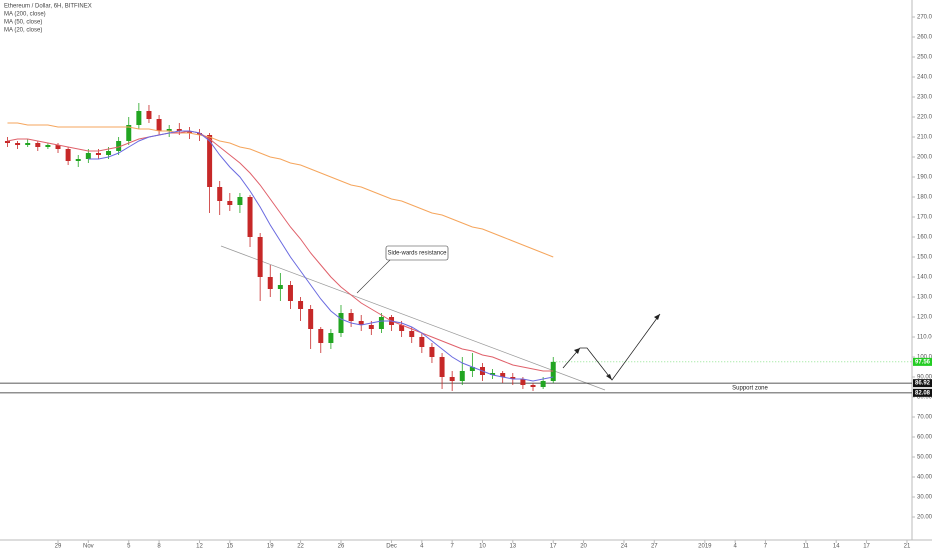  What do you see at coordinates (924, 318) in the screenshot?
I see `y-tick-label: 120.00` at bounding box center [924, 318].